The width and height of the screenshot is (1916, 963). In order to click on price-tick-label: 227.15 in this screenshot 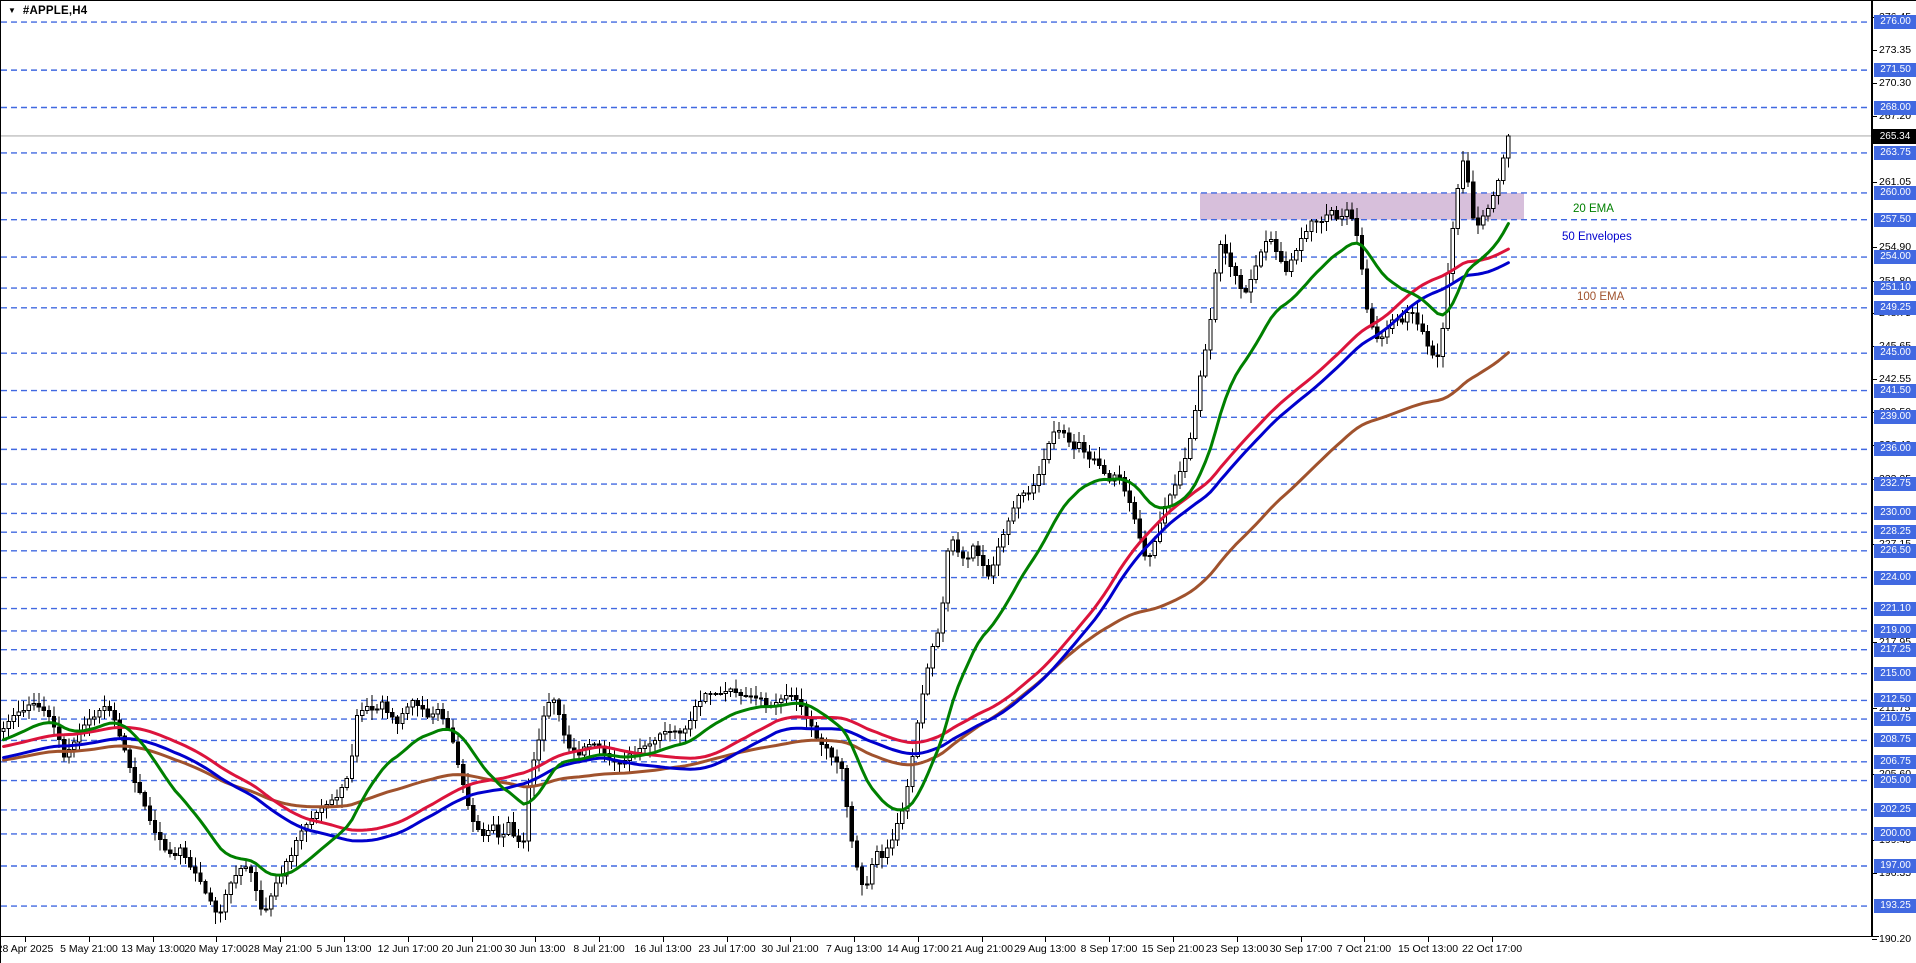, I will do `click(1895, 544)`.